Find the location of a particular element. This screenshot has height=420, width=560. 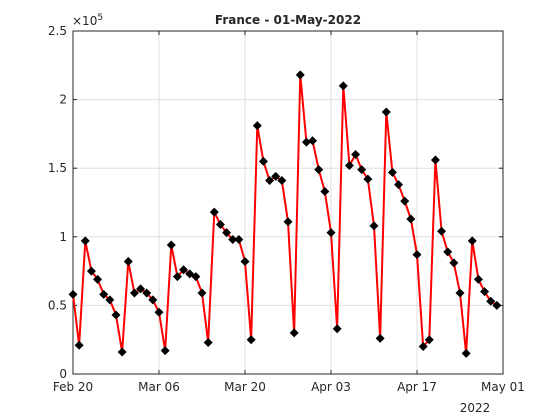

y-multiplier-base: ×10 is located at coordinates (84, 21).